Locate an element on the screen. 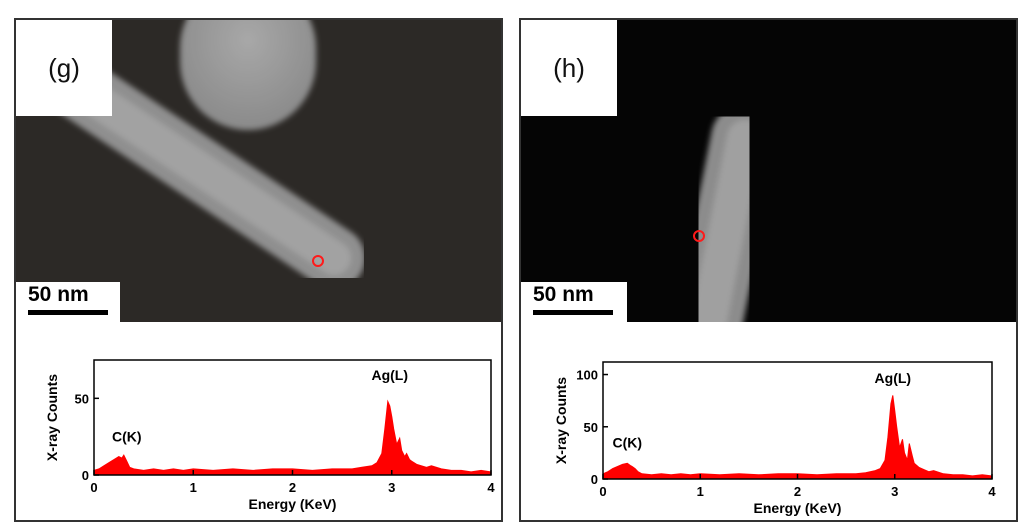 The image size is (1024, 527). scale-bar-line-h is located at coordinates (573, 312).